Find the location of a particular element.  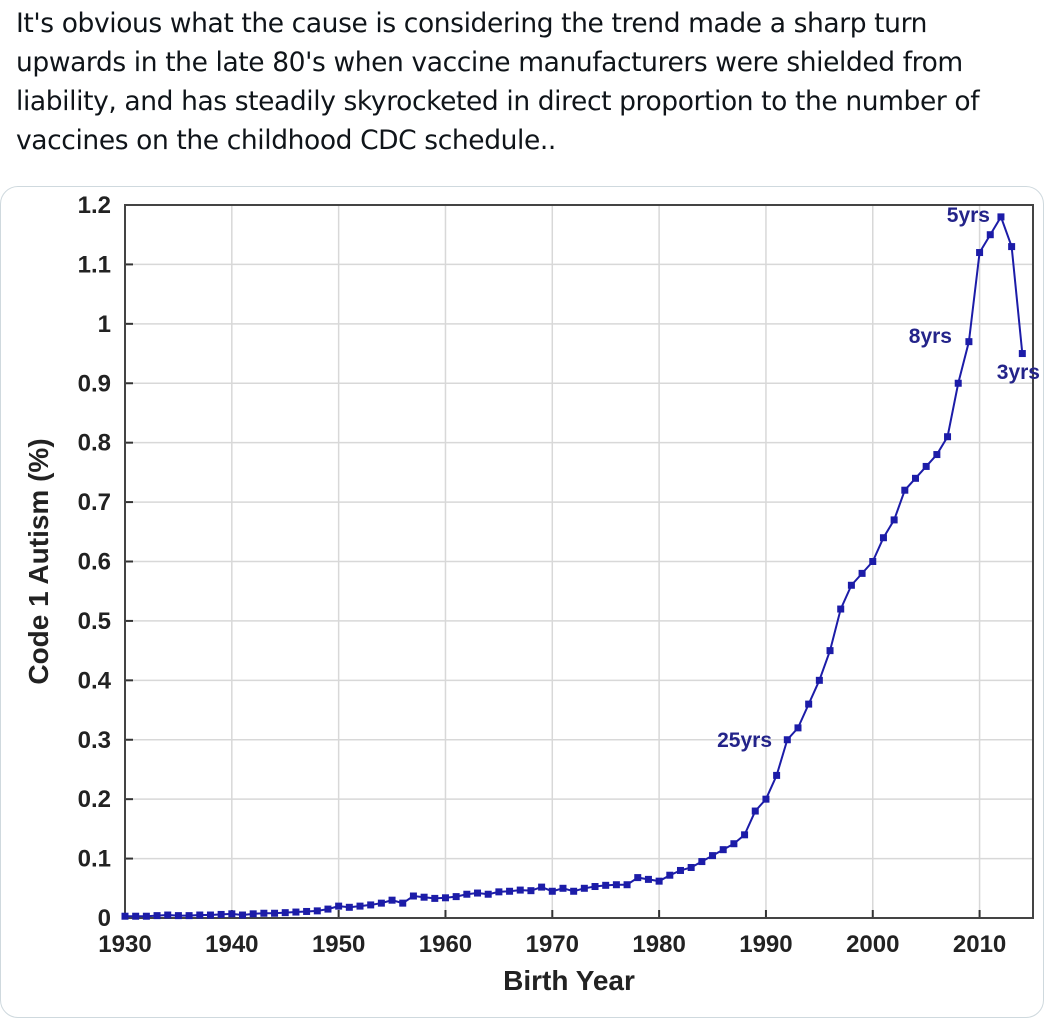

y-tick-label: 0.7 is located at coordinates (94, 502).